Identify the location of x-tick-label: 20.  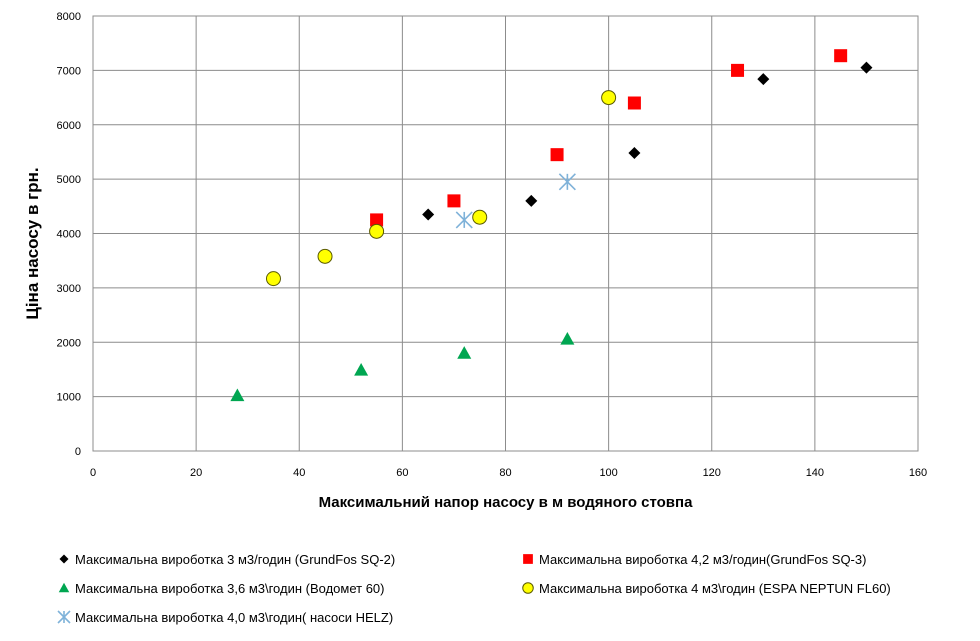
(196, 473).